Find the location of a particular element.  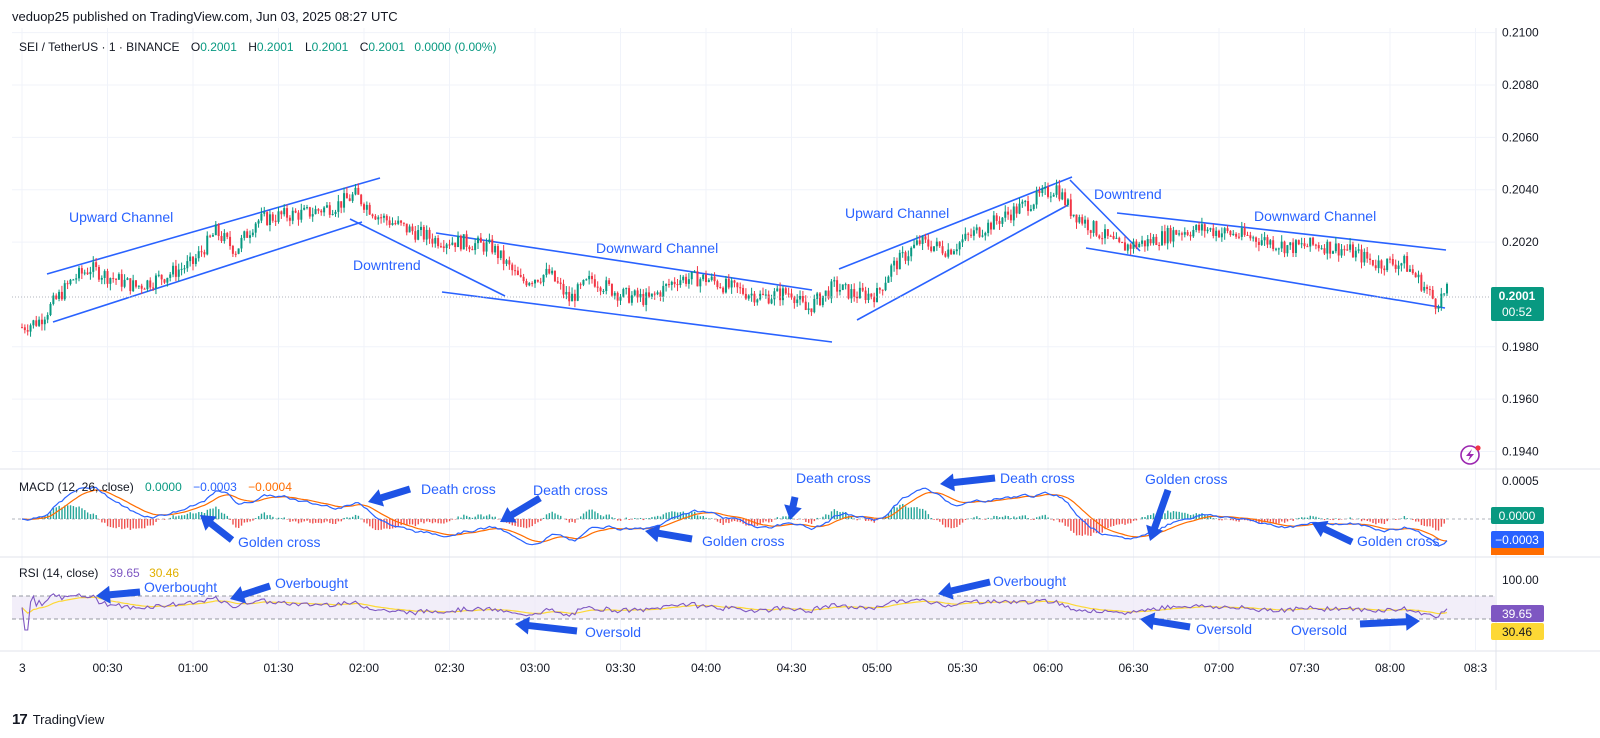

legend-o-key: O is located at coordinates (195, 47).